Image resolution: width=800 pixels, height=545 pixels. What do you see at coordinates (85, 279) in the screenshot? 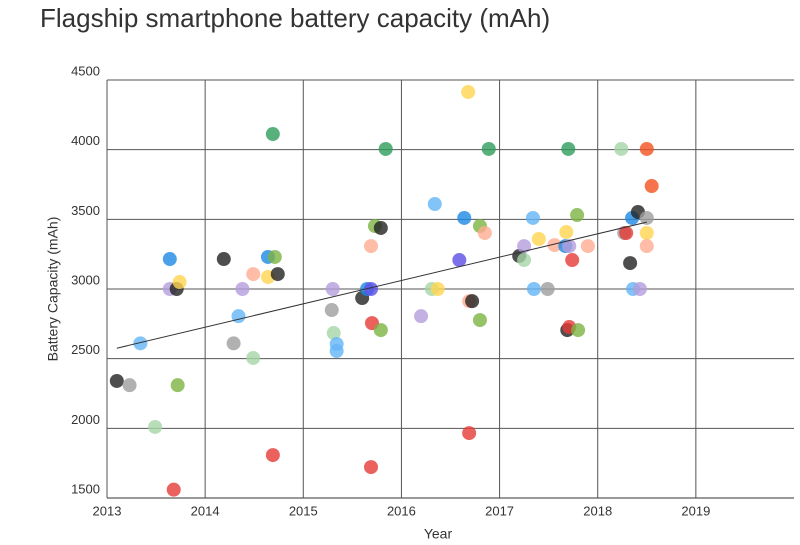
I see `y-tick-label: 3000` at bounding box center [85, 279].